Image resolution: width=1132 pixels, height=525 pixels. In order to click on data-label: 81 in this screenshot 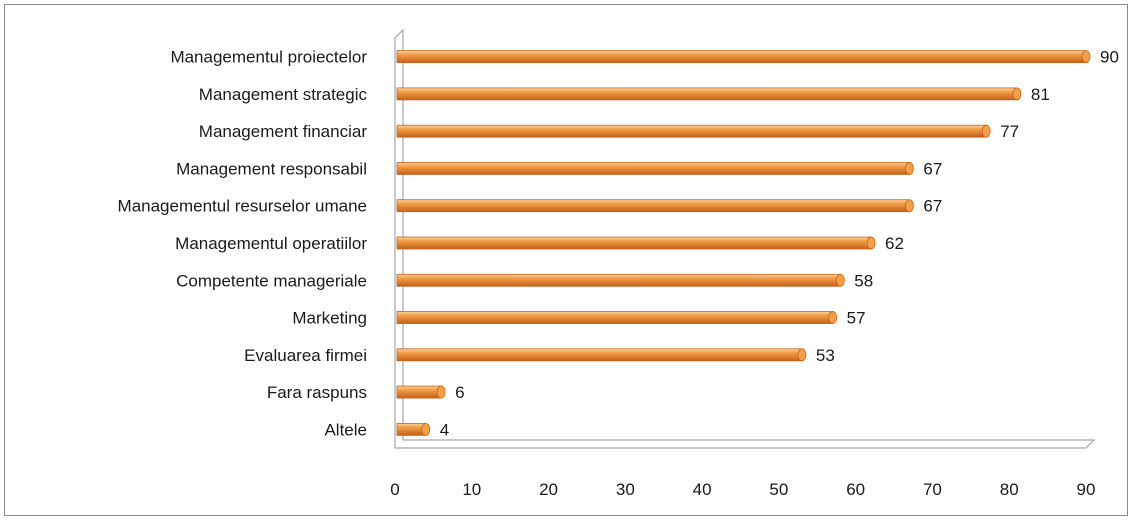, I will do `click(1040, 94)`.